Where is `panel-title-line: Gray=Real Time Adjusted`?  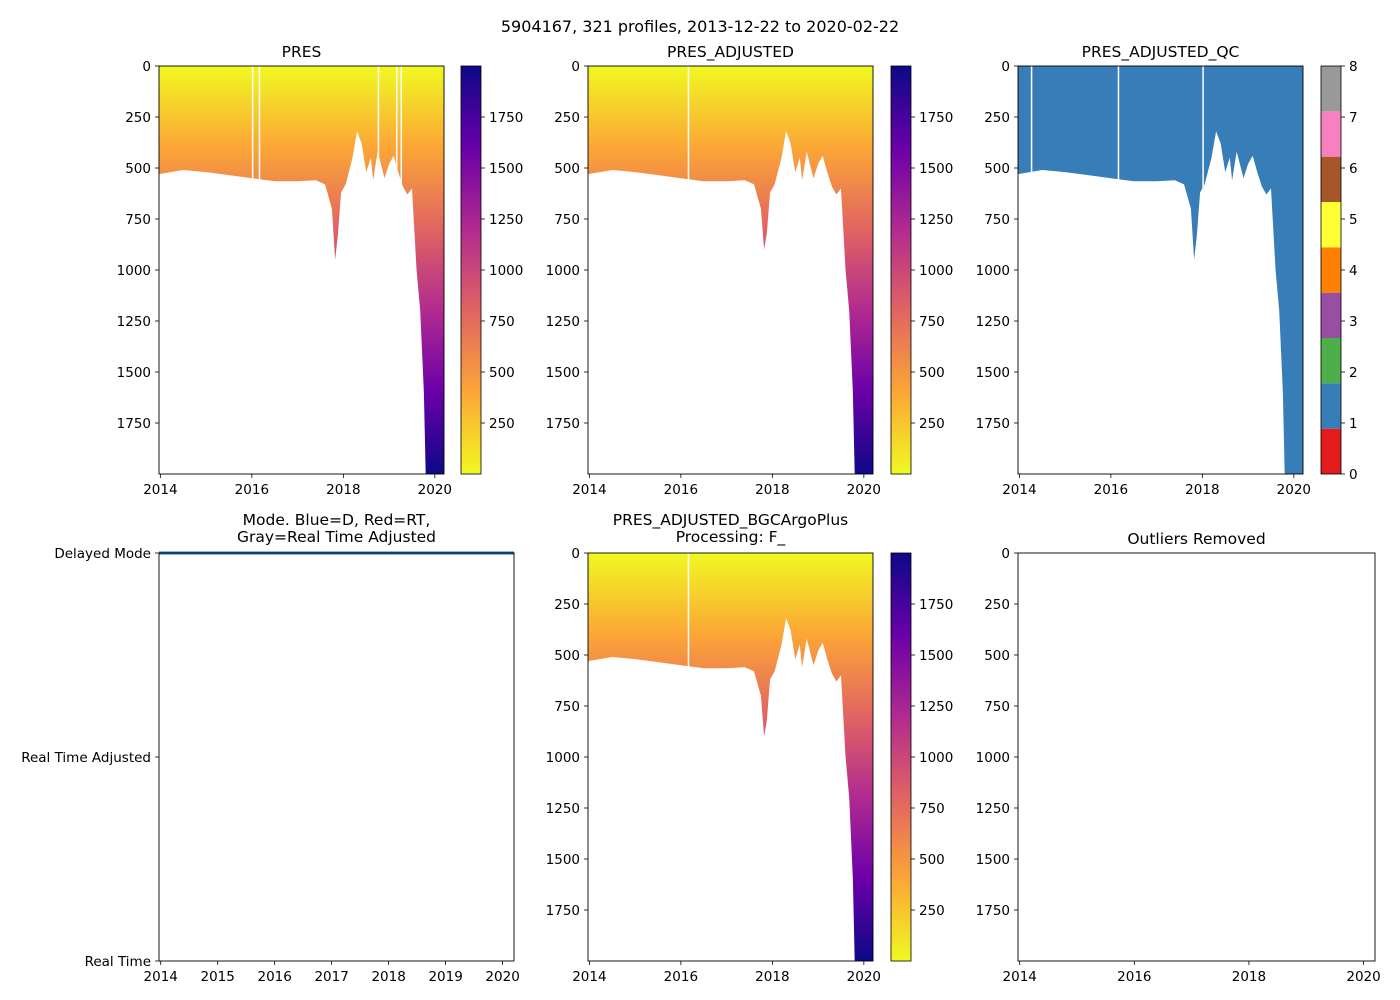 panel-title-line: Gray=Real Time Adjusted is located at coordinates (336, 537).